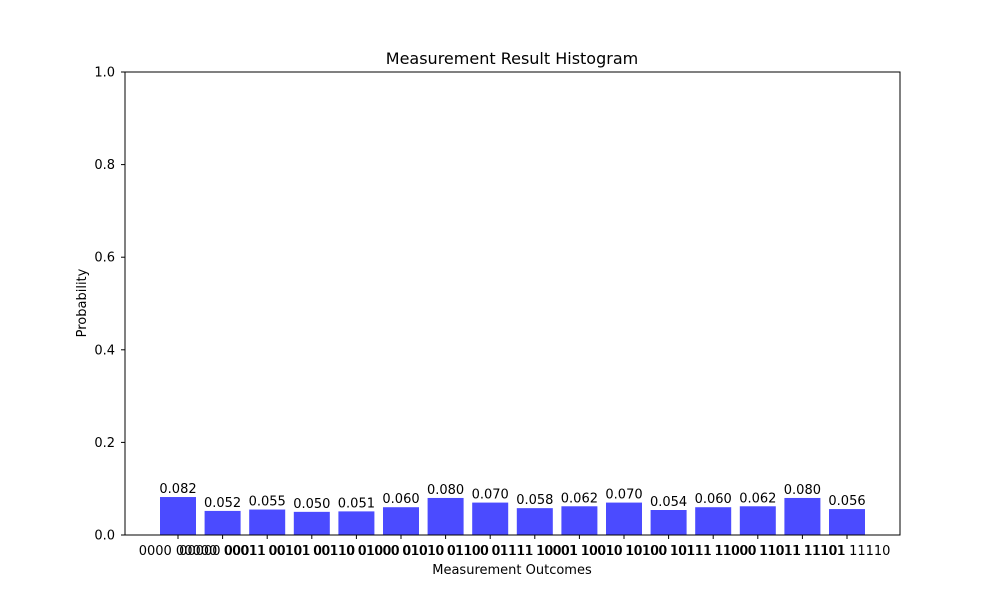  What do you see at coordinates (512, 570) in the screenshot?
I see `x-axis-label: Measurement Outcomes` at bounding box center [512, 570].